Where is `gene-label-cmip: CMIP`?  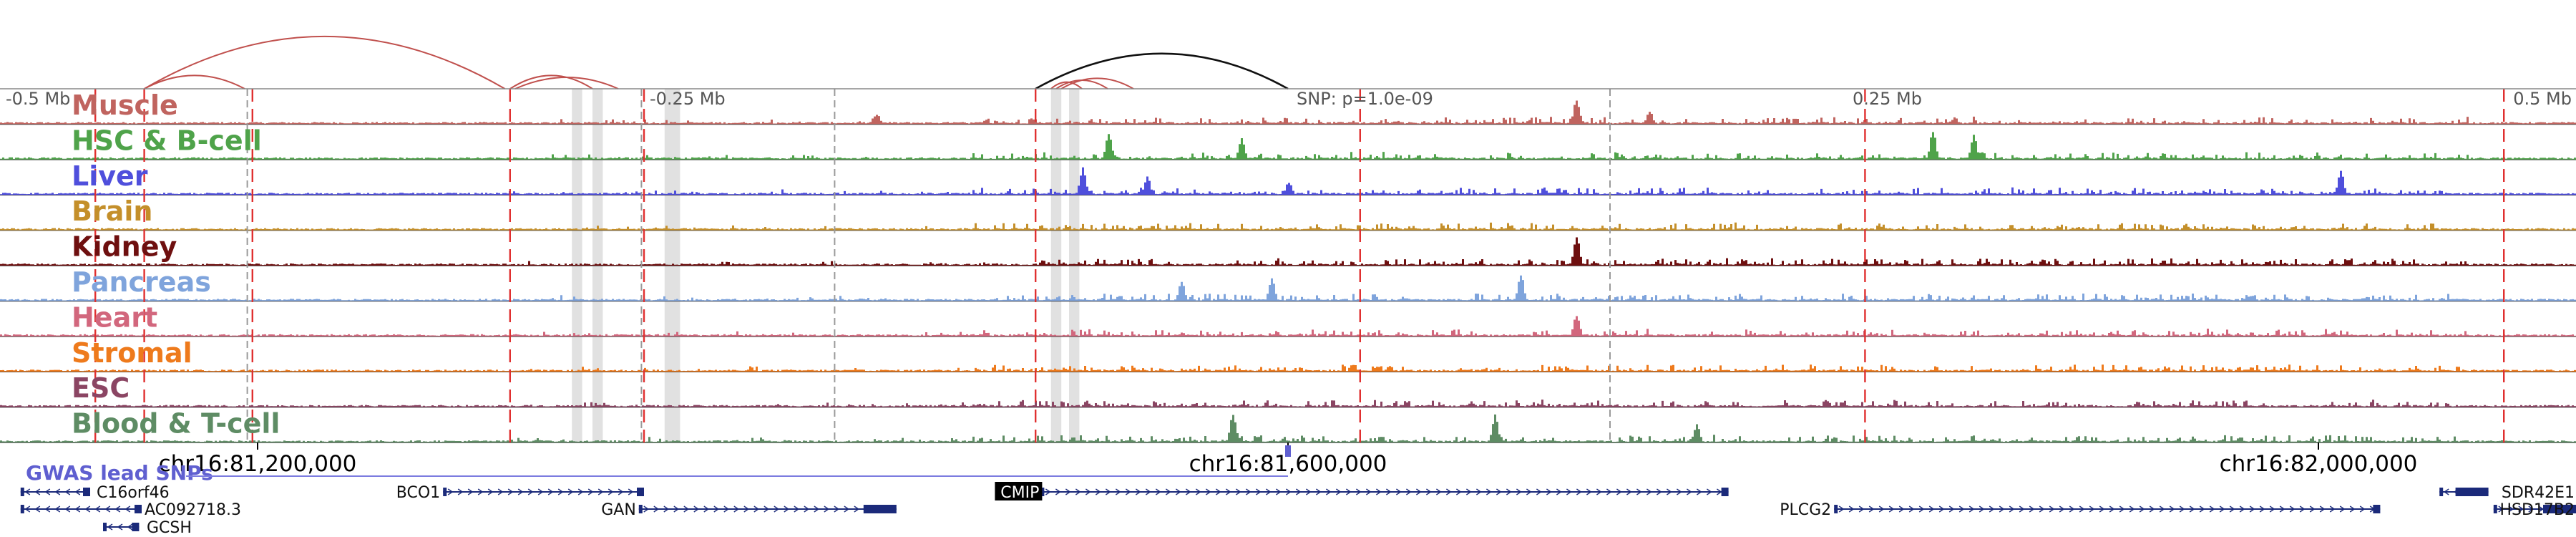
gene-label-cmip: CMIP is located at coordinates (1019, 493).